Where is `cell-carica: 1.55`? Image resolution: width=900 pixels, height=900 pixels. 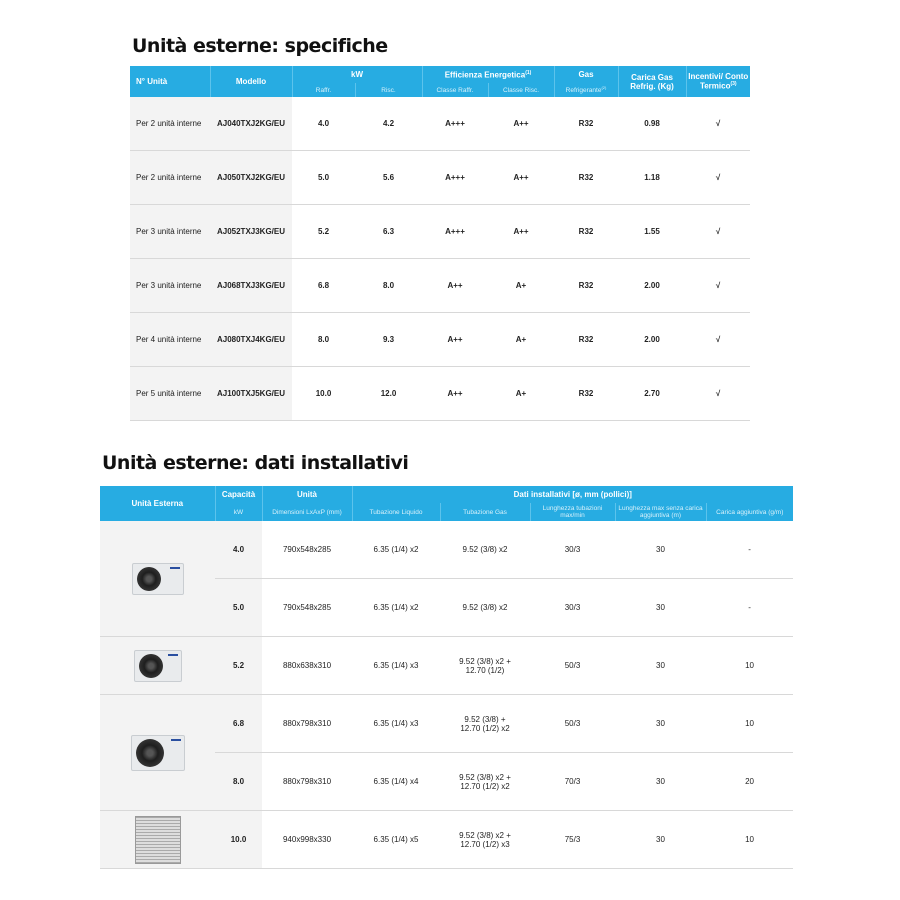
cell-carica: 1.55 is located at coordinates (652, 231).